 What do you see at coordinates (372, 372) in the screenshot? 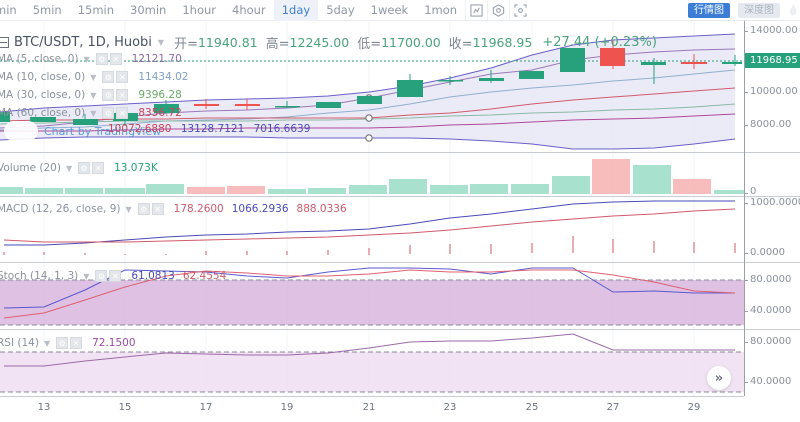
I see `rsi-band` at bounding box center [372, 372].